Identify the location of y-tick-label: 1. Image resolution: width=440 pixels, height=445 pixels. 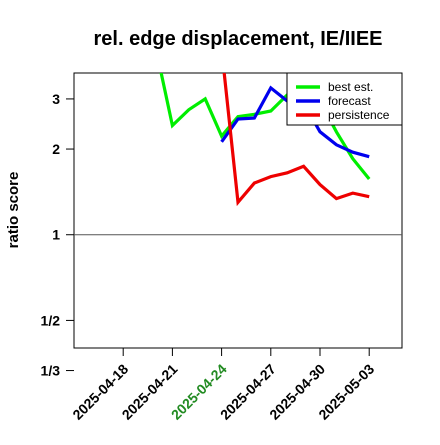
(56, 235).